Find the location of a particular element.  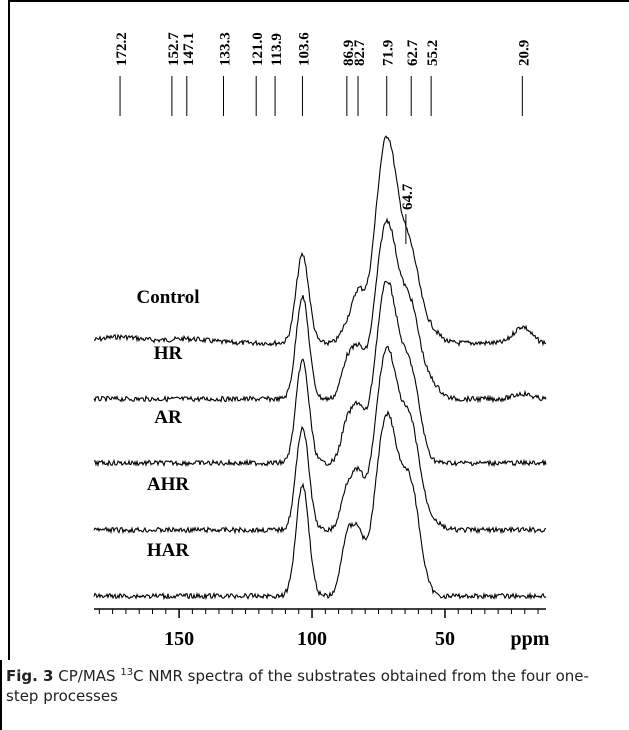

peak-label-147-1: 147.1 is located at coordinates (189, 49).